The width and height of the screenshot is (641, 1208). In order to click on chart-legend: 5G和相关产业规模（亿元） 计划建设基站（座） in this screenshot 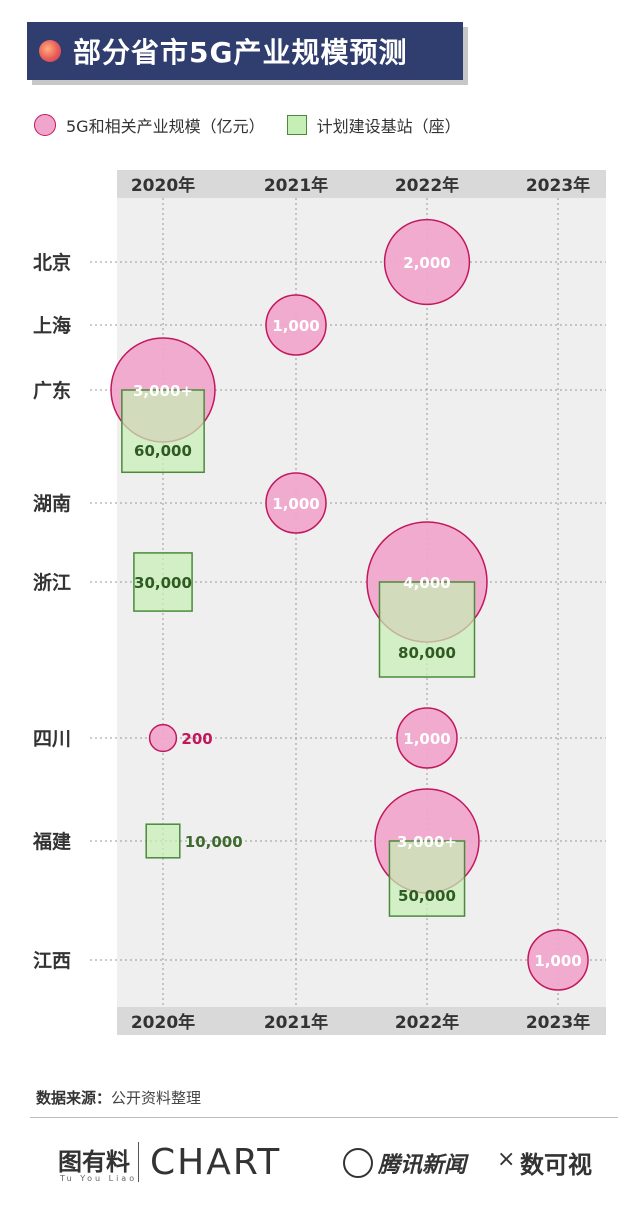, I will do `click(247, 125)`.